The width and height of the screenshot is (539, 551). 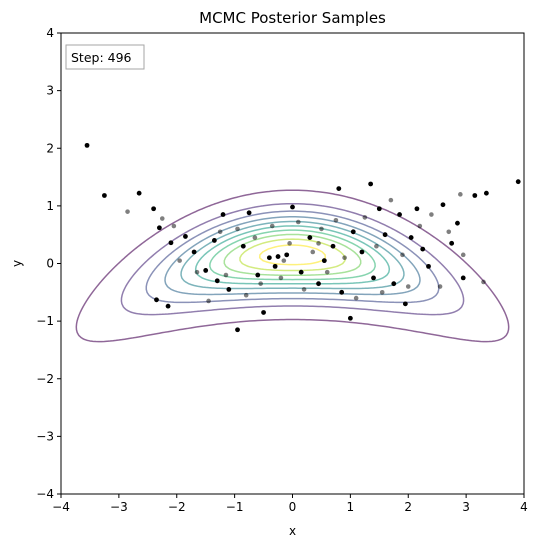 What do you see at coordinates (50, 206) in the screenshot?
I see `y-tick-label: 1` at bounding box center [50, 206].